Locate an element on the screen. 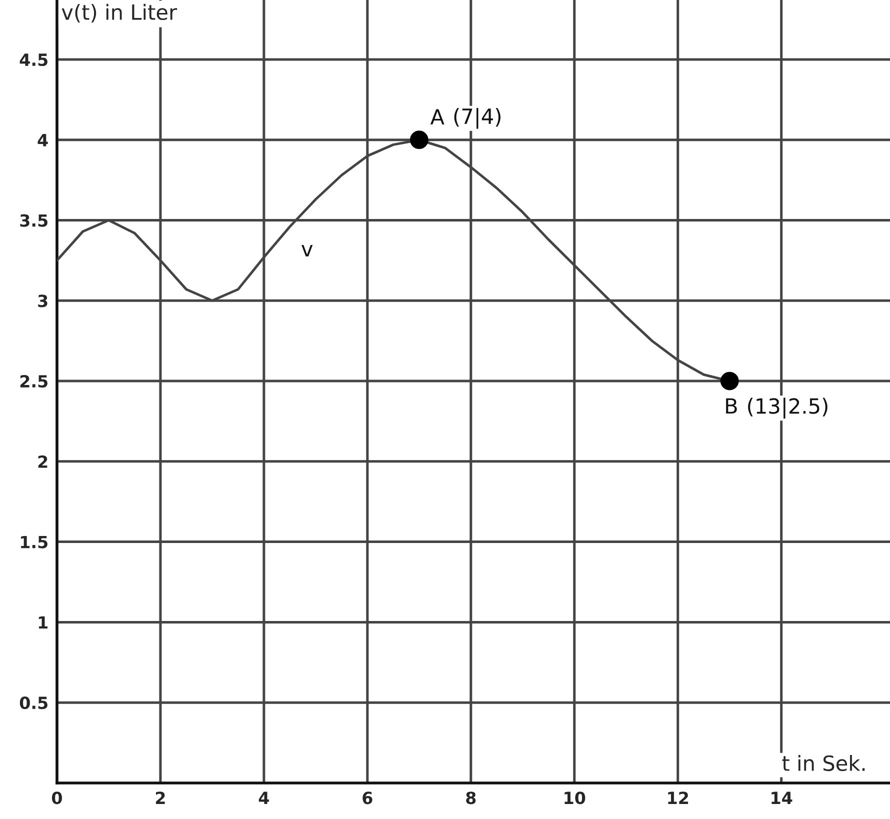 This screenshot has height=819, width=890. y-axis-title: v(t) in Liter is located at coordinates (120, 13).